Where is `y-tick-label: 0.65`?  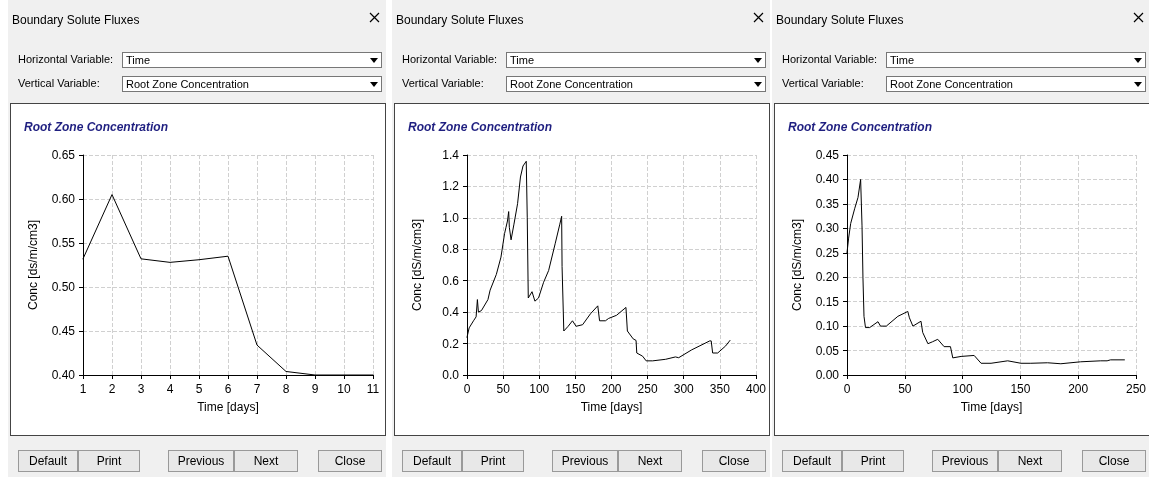
y-tick-label: 0.65 is located at coordinates (63, 155).